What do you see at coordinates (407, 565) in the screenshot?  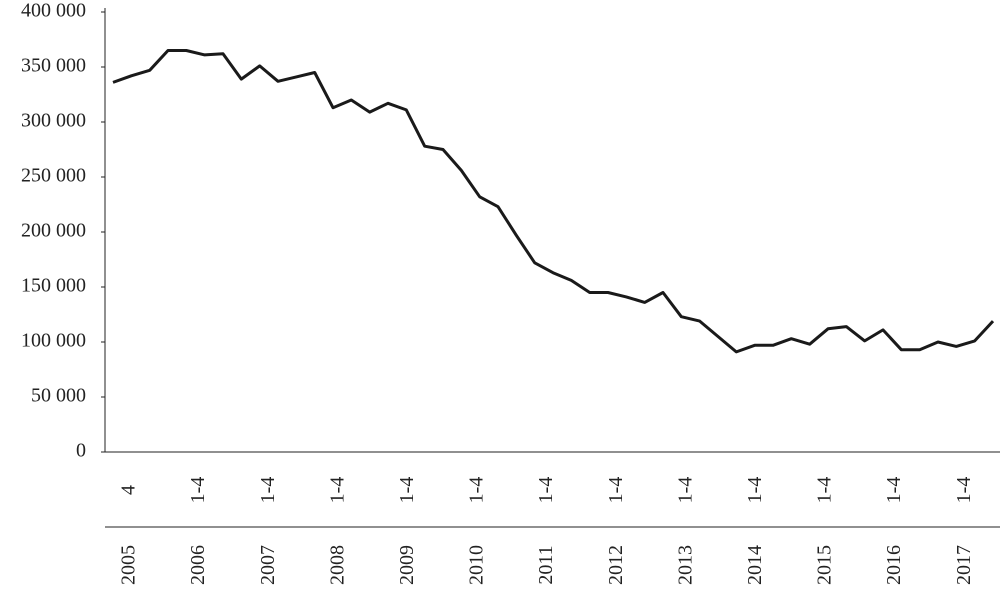 I see `year-label: 2009` at bounding box center [407, 565].